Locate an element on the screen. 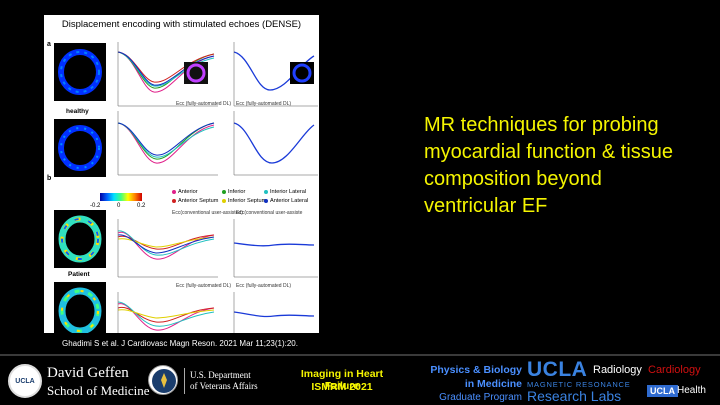 This screenshot has height=405, width=720. va-divider is located at coordinates (184, 381).